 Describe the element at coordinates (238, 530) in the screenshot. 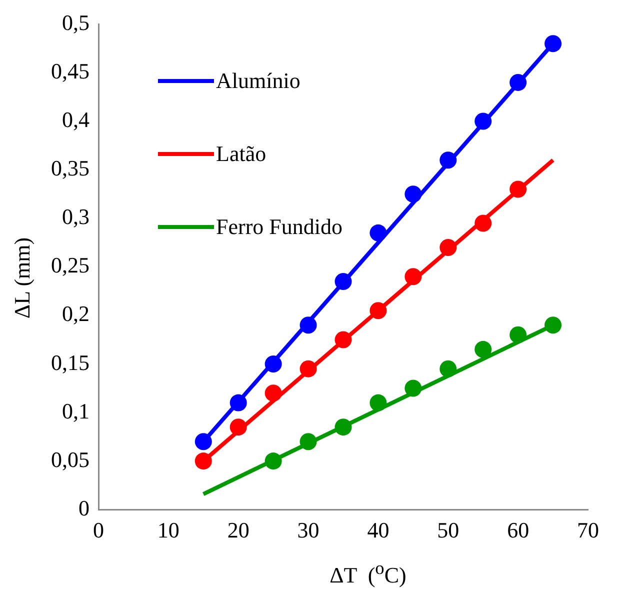

I see `x-tick-label: 20` at that location.